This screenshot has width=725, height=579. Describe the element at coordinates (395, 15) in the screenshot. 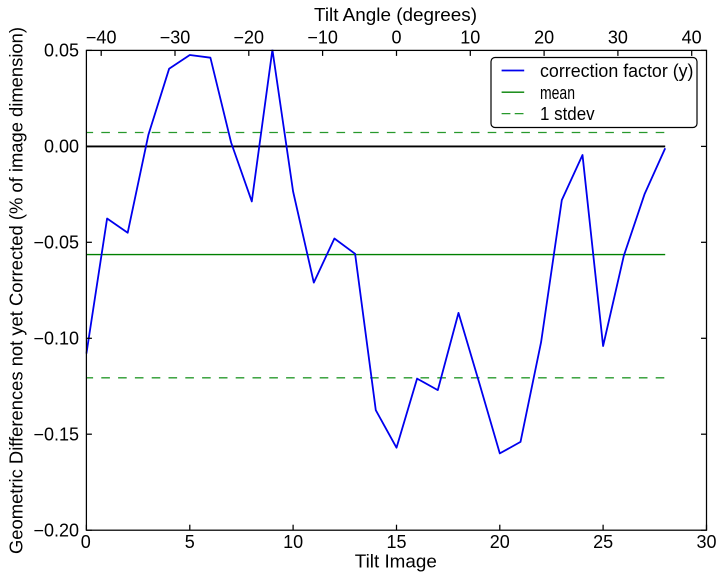

I see `svg-text: Tilt Angle (degrees)` at that location.